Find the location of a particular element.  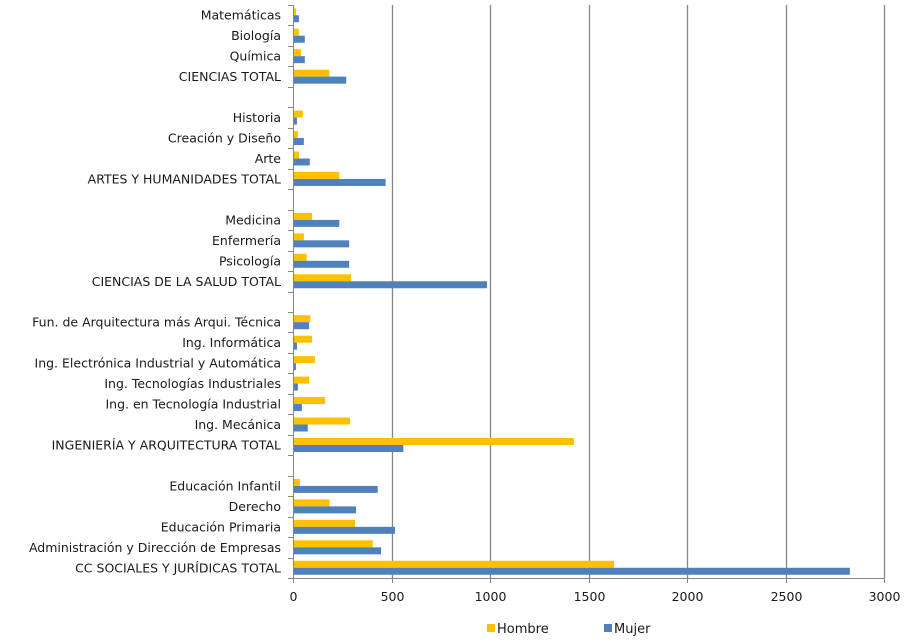

category-label: Ing. Tecnologías Industriales is located at coordinates (192, 383).